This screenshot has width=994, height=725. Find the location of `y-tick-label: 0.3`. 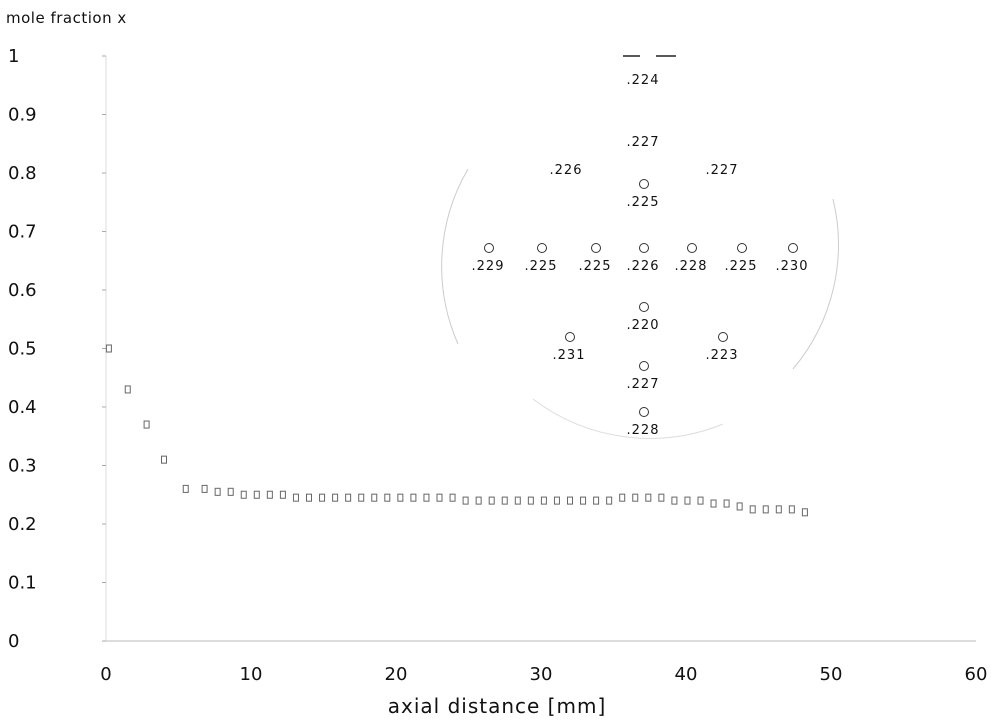

y-tick-label: 0.3 is located at coordinates (22, 466).